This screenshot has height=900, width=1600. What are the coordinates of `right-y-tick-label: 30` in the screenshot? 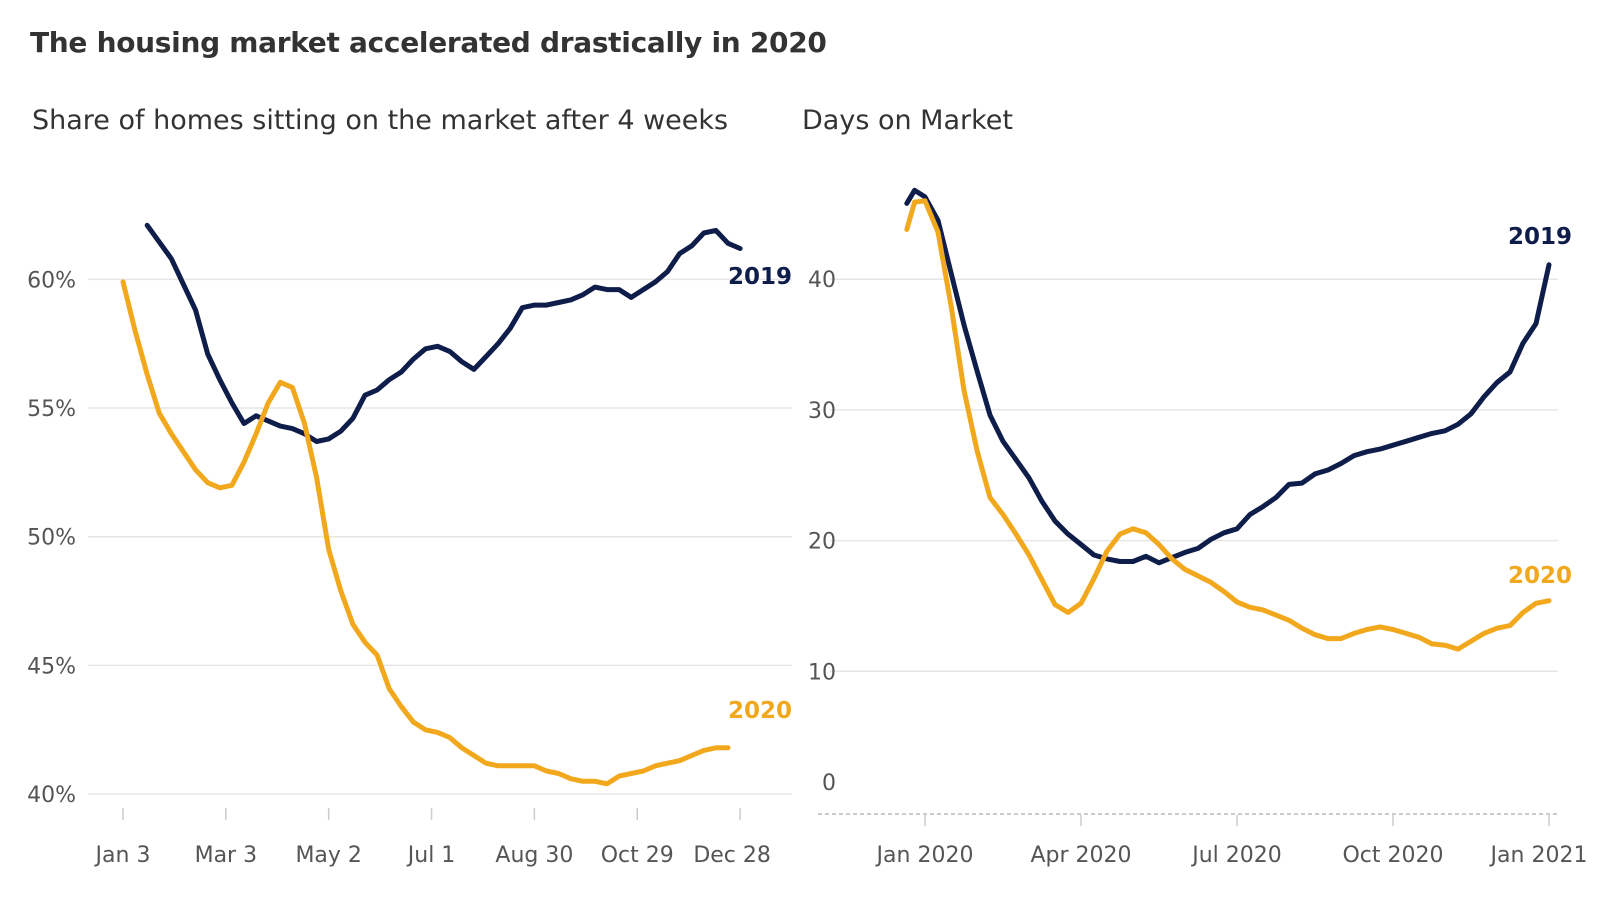 It's located at (822, 411).